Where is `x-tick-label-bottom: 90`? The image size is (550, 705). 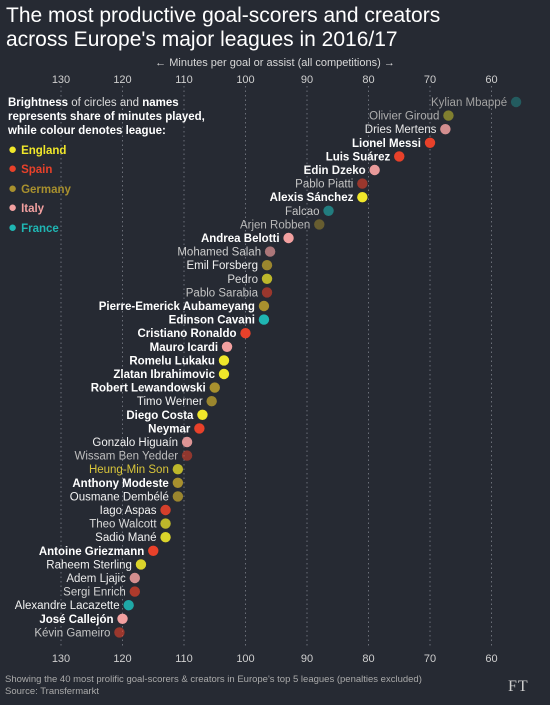
x-tick-label-bottom: 90 is located at coordinates (307, 659).